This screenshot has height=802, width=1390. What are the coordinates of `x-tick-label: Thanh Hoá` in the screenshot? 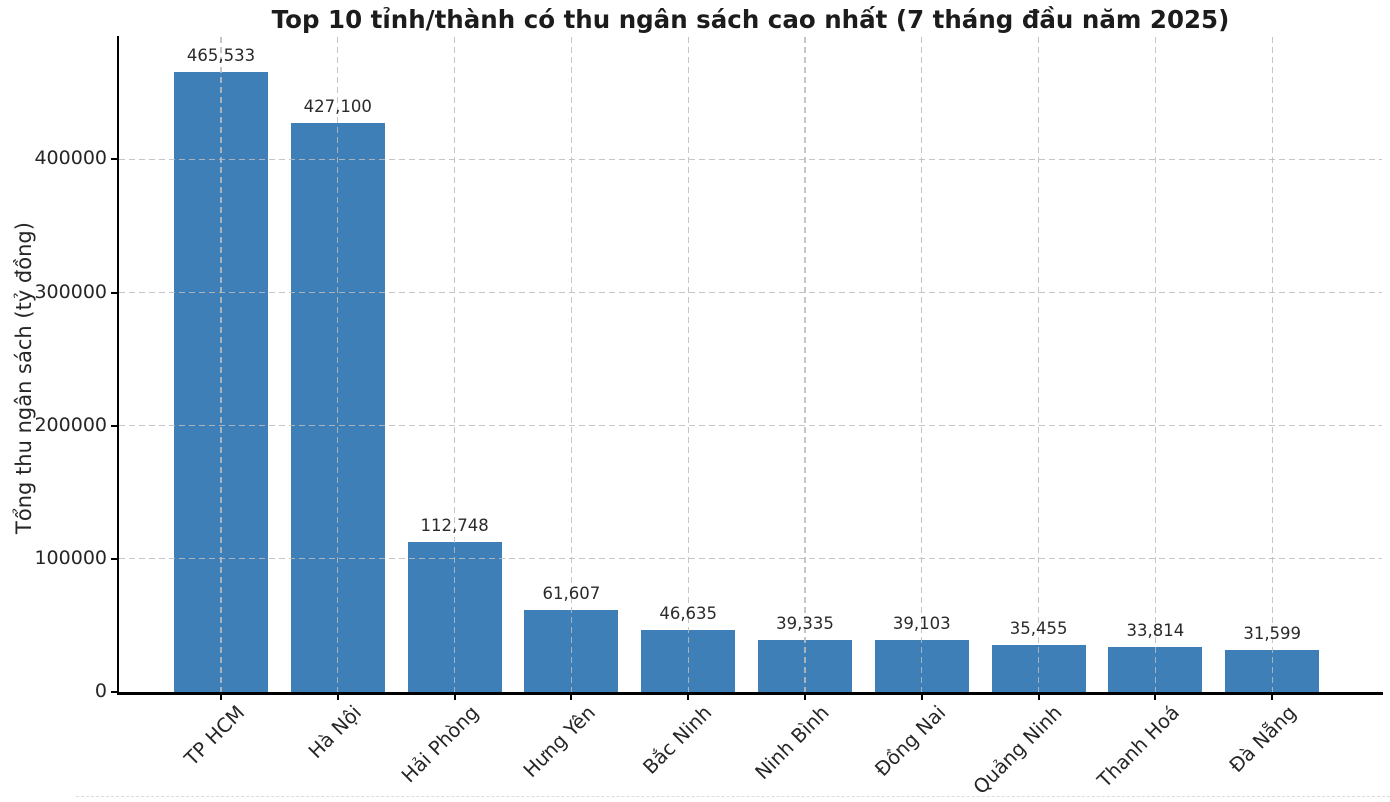 It's located at (1138, 746).